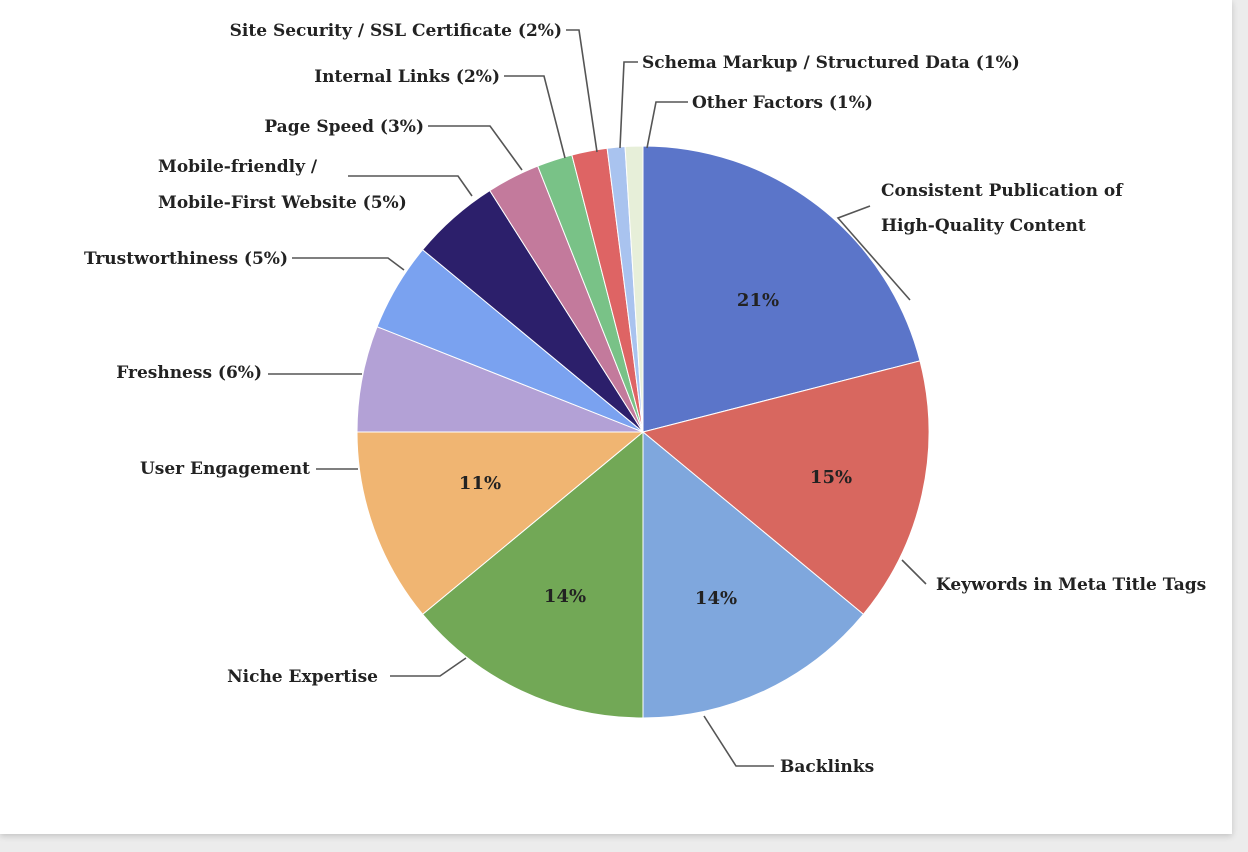 The width and height of the screenshot is (1248, 852). I want to click on slice-label-user-engagement: User Engagement, so click(225, 469).